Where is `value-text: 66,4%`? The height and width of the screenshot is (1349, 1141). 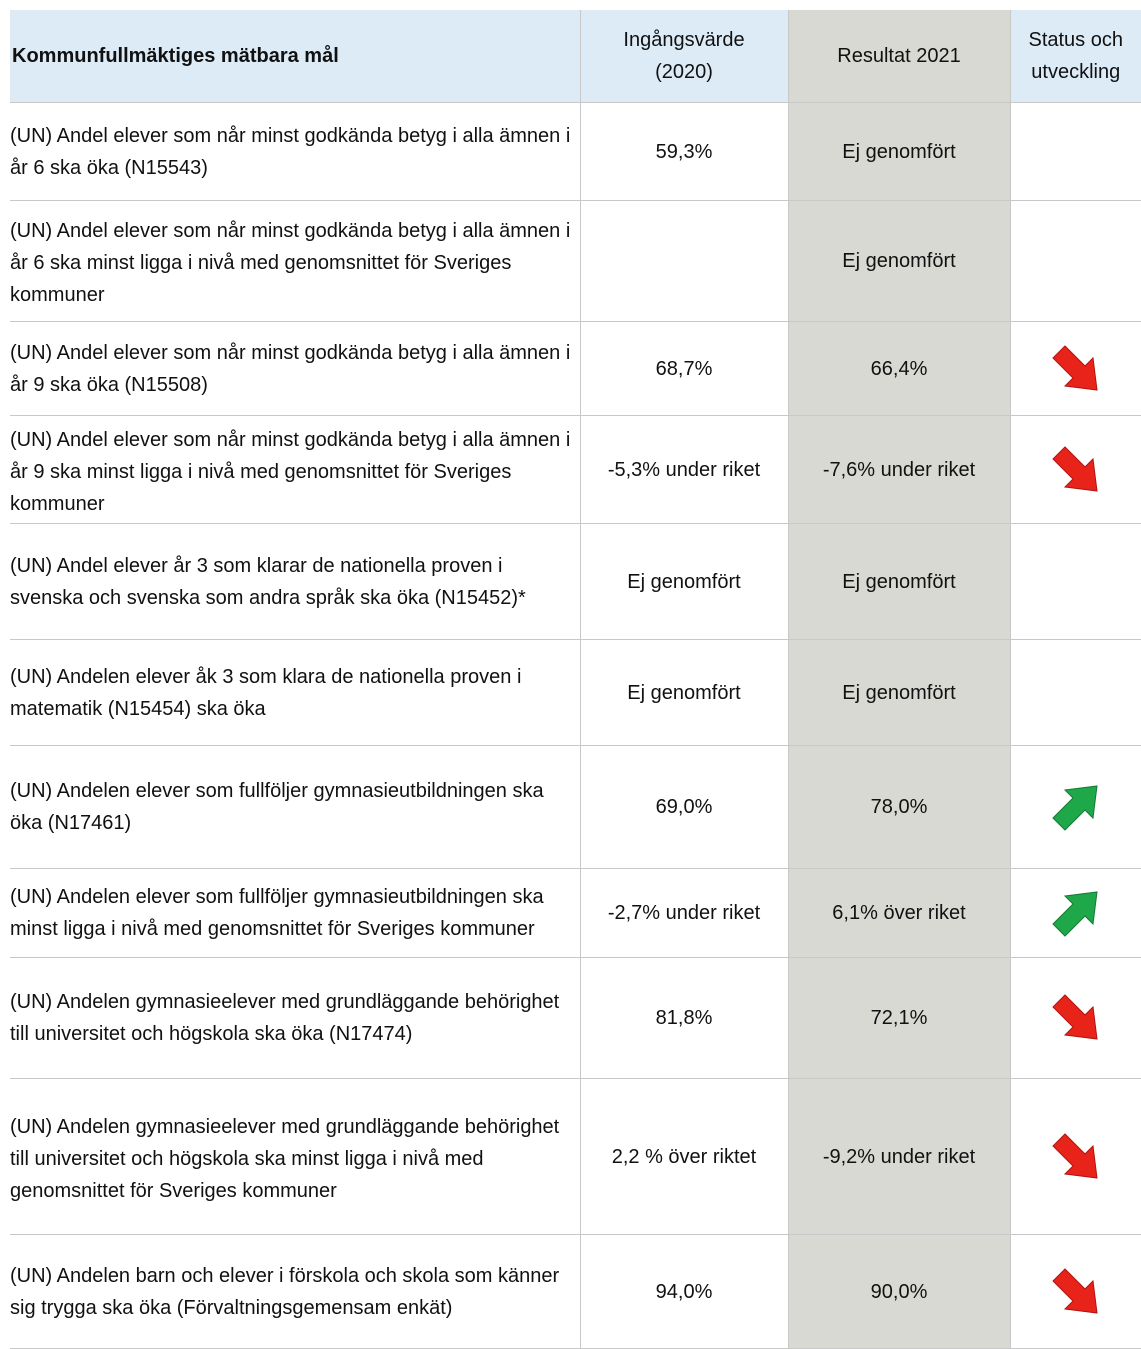
value-text: 66,4% is located at coordinates (899, 368).